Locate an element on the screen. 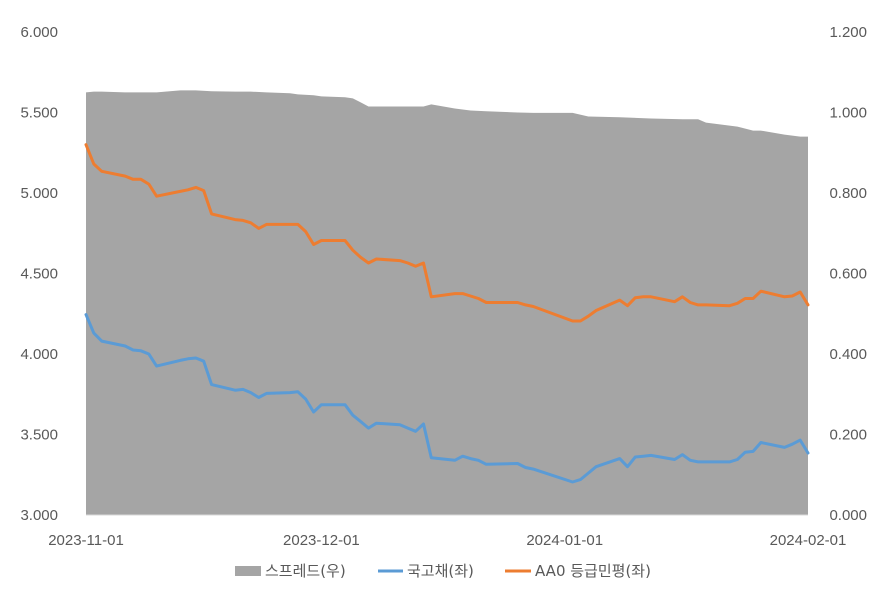  y-right-tick-label: 1.000 is located at coordinates (848, 113).